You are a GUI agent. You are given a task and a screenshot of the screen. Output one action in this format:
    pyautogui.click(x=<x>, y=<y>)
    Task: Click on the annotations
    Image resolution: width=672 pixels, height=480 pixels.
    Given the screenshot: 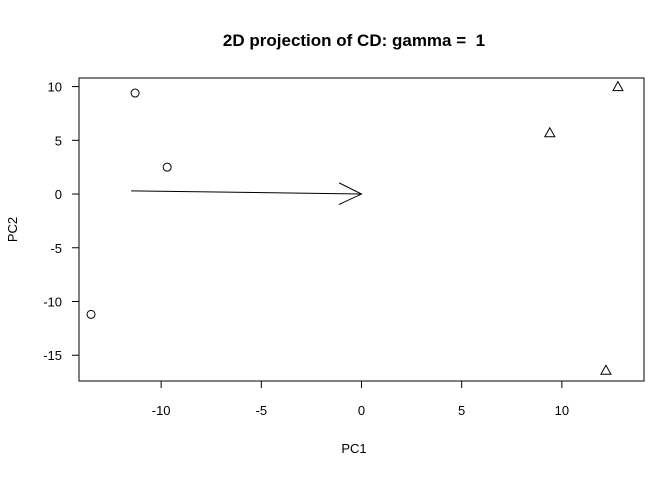 What is the action you would take?
    pyautogui.click(x=247, y=194)
    